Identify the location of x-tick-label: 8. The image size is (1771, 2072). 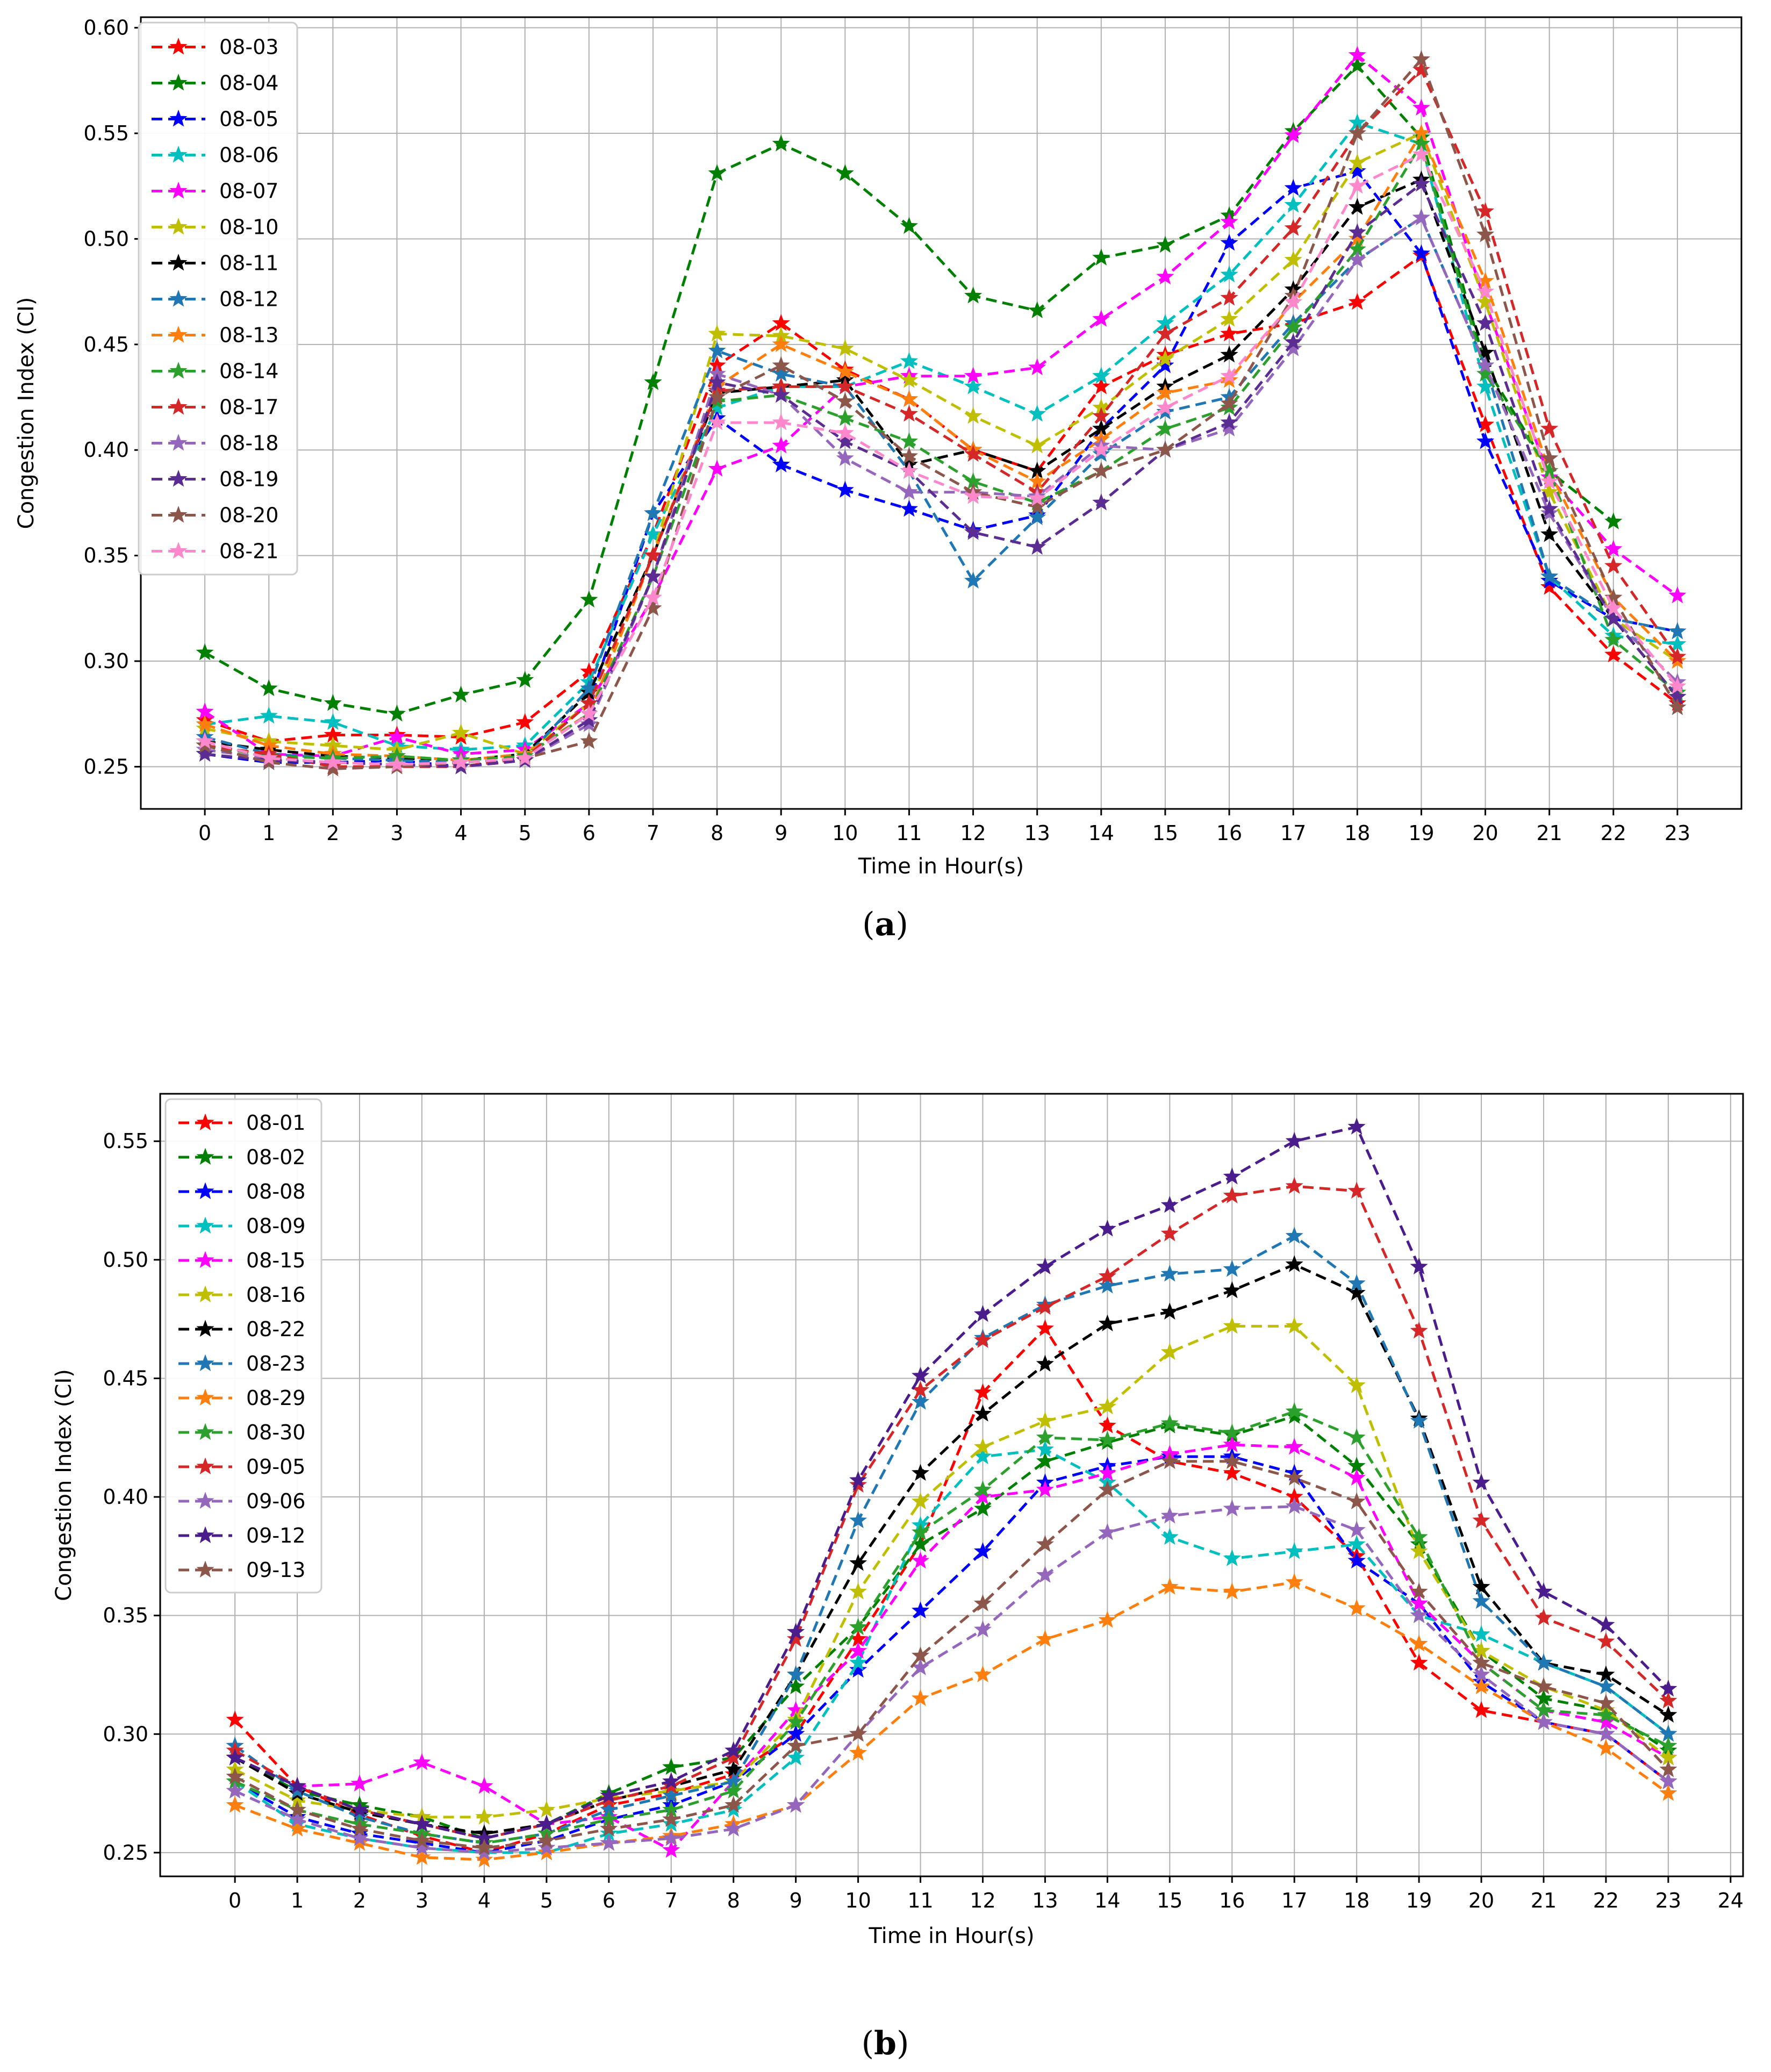
(733, 1900).